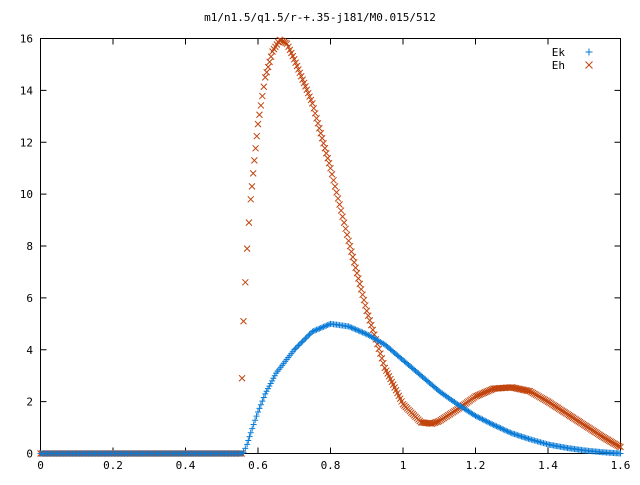 This screenshot has height=485, width=640. What do you see at coordinates (27, 90) in the screenshot?
I see `y-tick-label: 14` at bounding box center [27, 90].